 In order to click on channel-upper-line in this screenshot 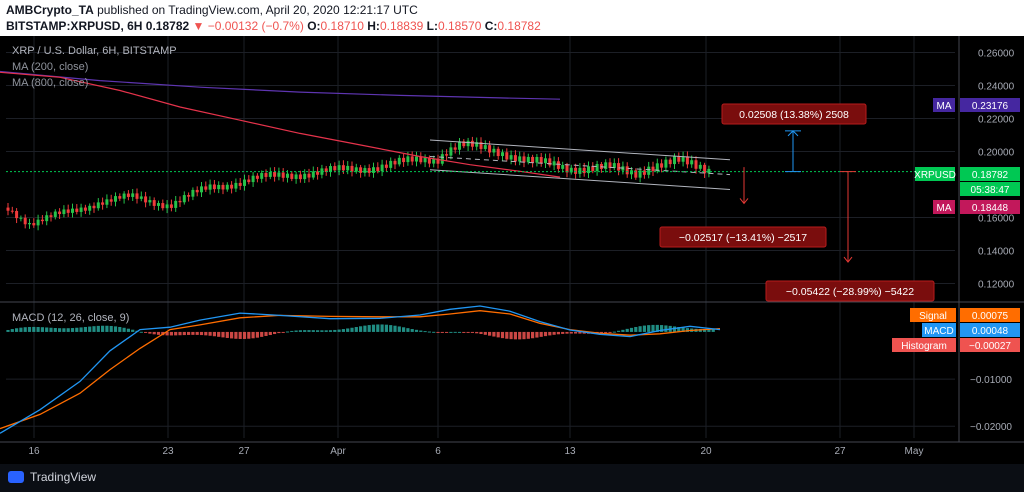, I will do `click(580, 150)`.